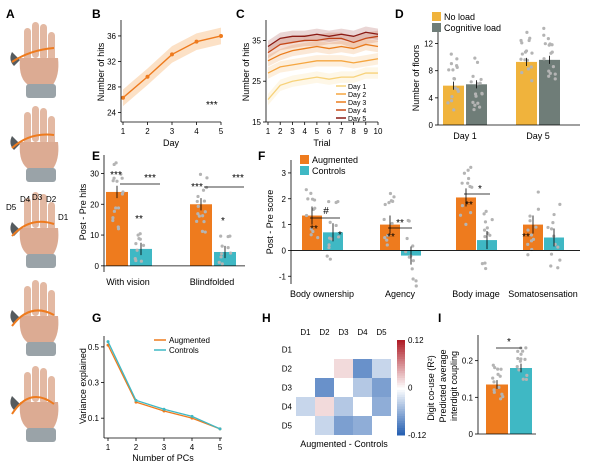 The image size is (592, 467). I want to click on legend-label: Day 4, so click(357, 111).